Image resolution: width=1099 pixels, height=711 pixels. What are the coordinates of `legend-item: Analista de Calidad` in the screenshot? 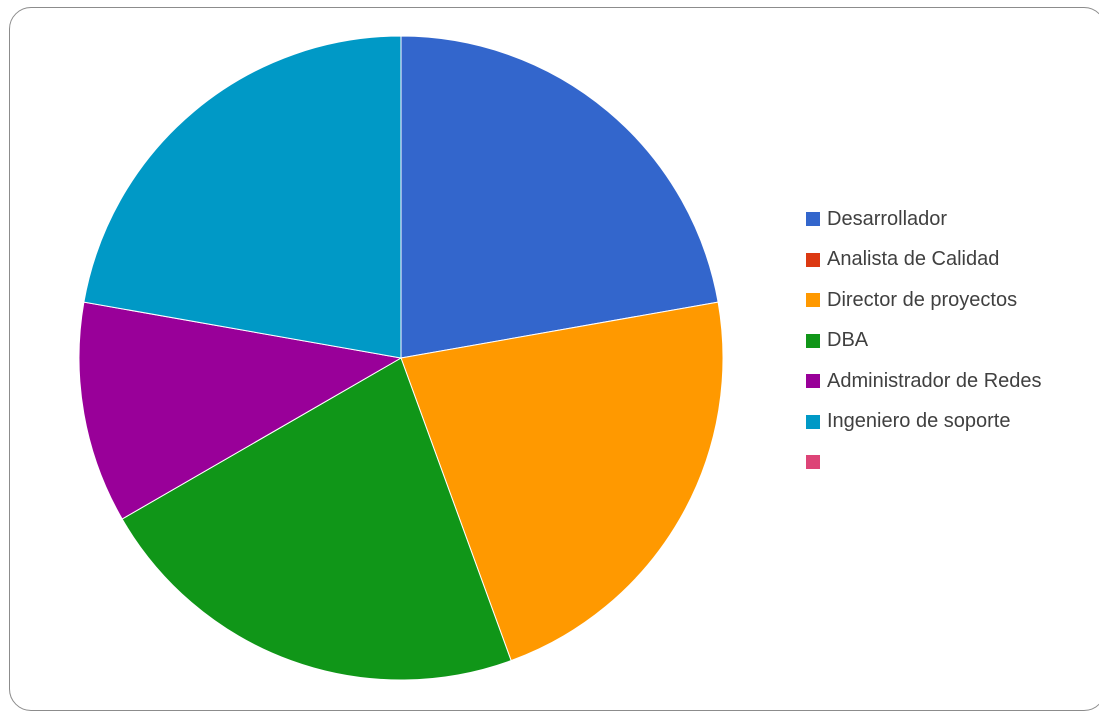 It's located at (924, 260).